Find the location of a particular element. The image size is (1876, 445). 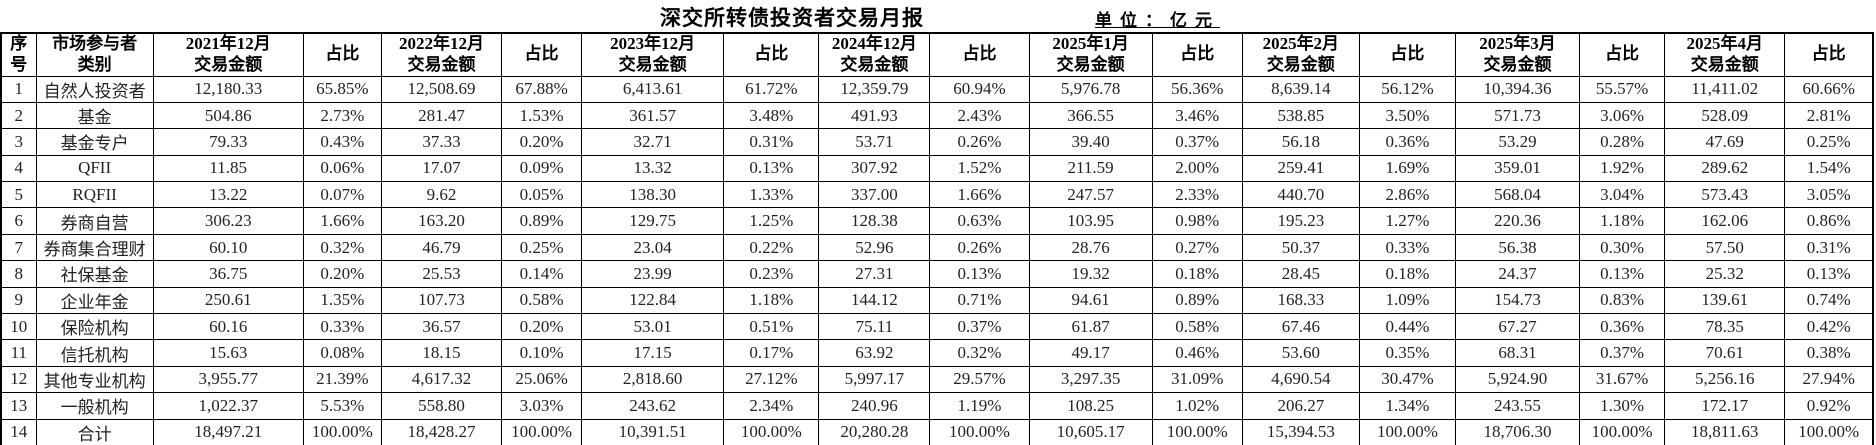

ratio-cell: 1.52% is located at coordinates (979, 168).